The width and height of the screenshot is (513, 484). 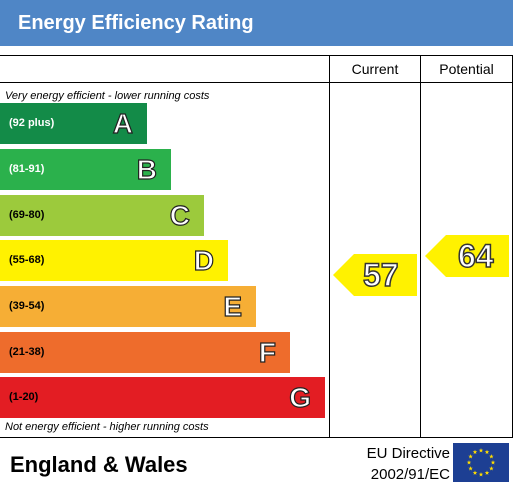 I want to click on band-range-label: (55-68), so click(x=27, y=260).